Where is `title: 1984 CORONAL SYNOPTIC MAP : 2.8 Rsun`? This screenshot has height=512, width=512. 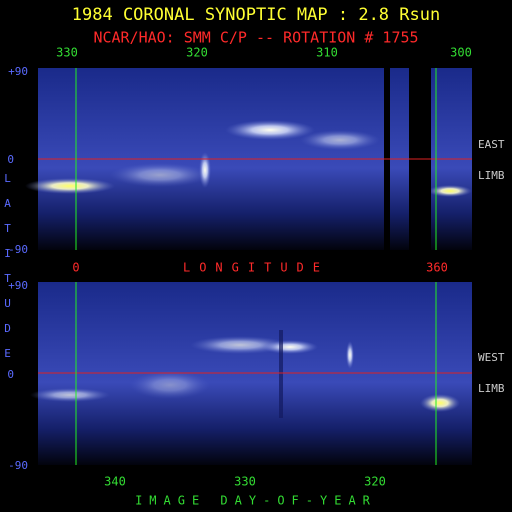
title: 1984 CORONAL SYNOPTIC MAP : 2.8 Rsun is located at coordinates (256, 15).